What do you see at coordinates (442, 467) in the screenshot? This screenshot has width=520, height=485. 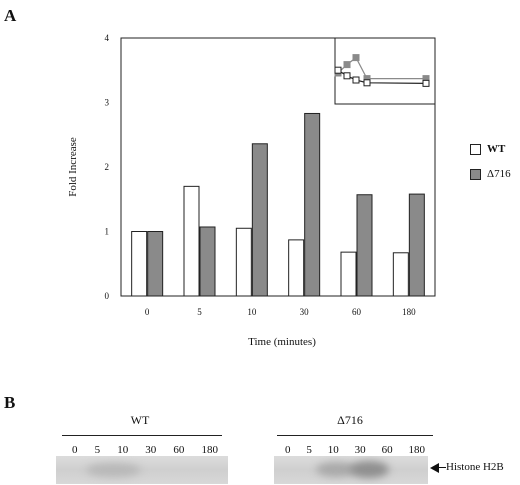 I see `arrow-stem` at bounding box center [442, 467].